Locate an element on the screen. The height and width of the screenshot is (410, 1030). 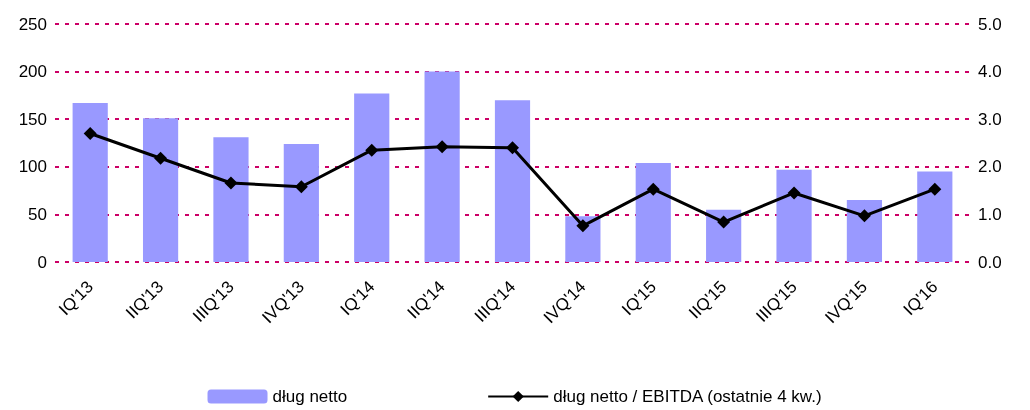
legend-label: dług netto / EBITDA (ostatnie 4 kw.) is located at coordinates (687, 396).